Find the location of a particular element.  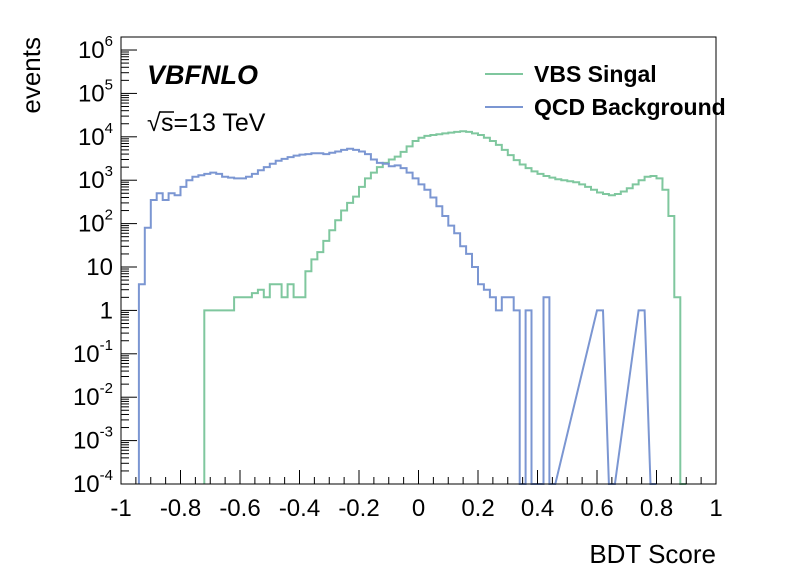

x-tick-label: -0.8 is located at coordinates (180, 508).